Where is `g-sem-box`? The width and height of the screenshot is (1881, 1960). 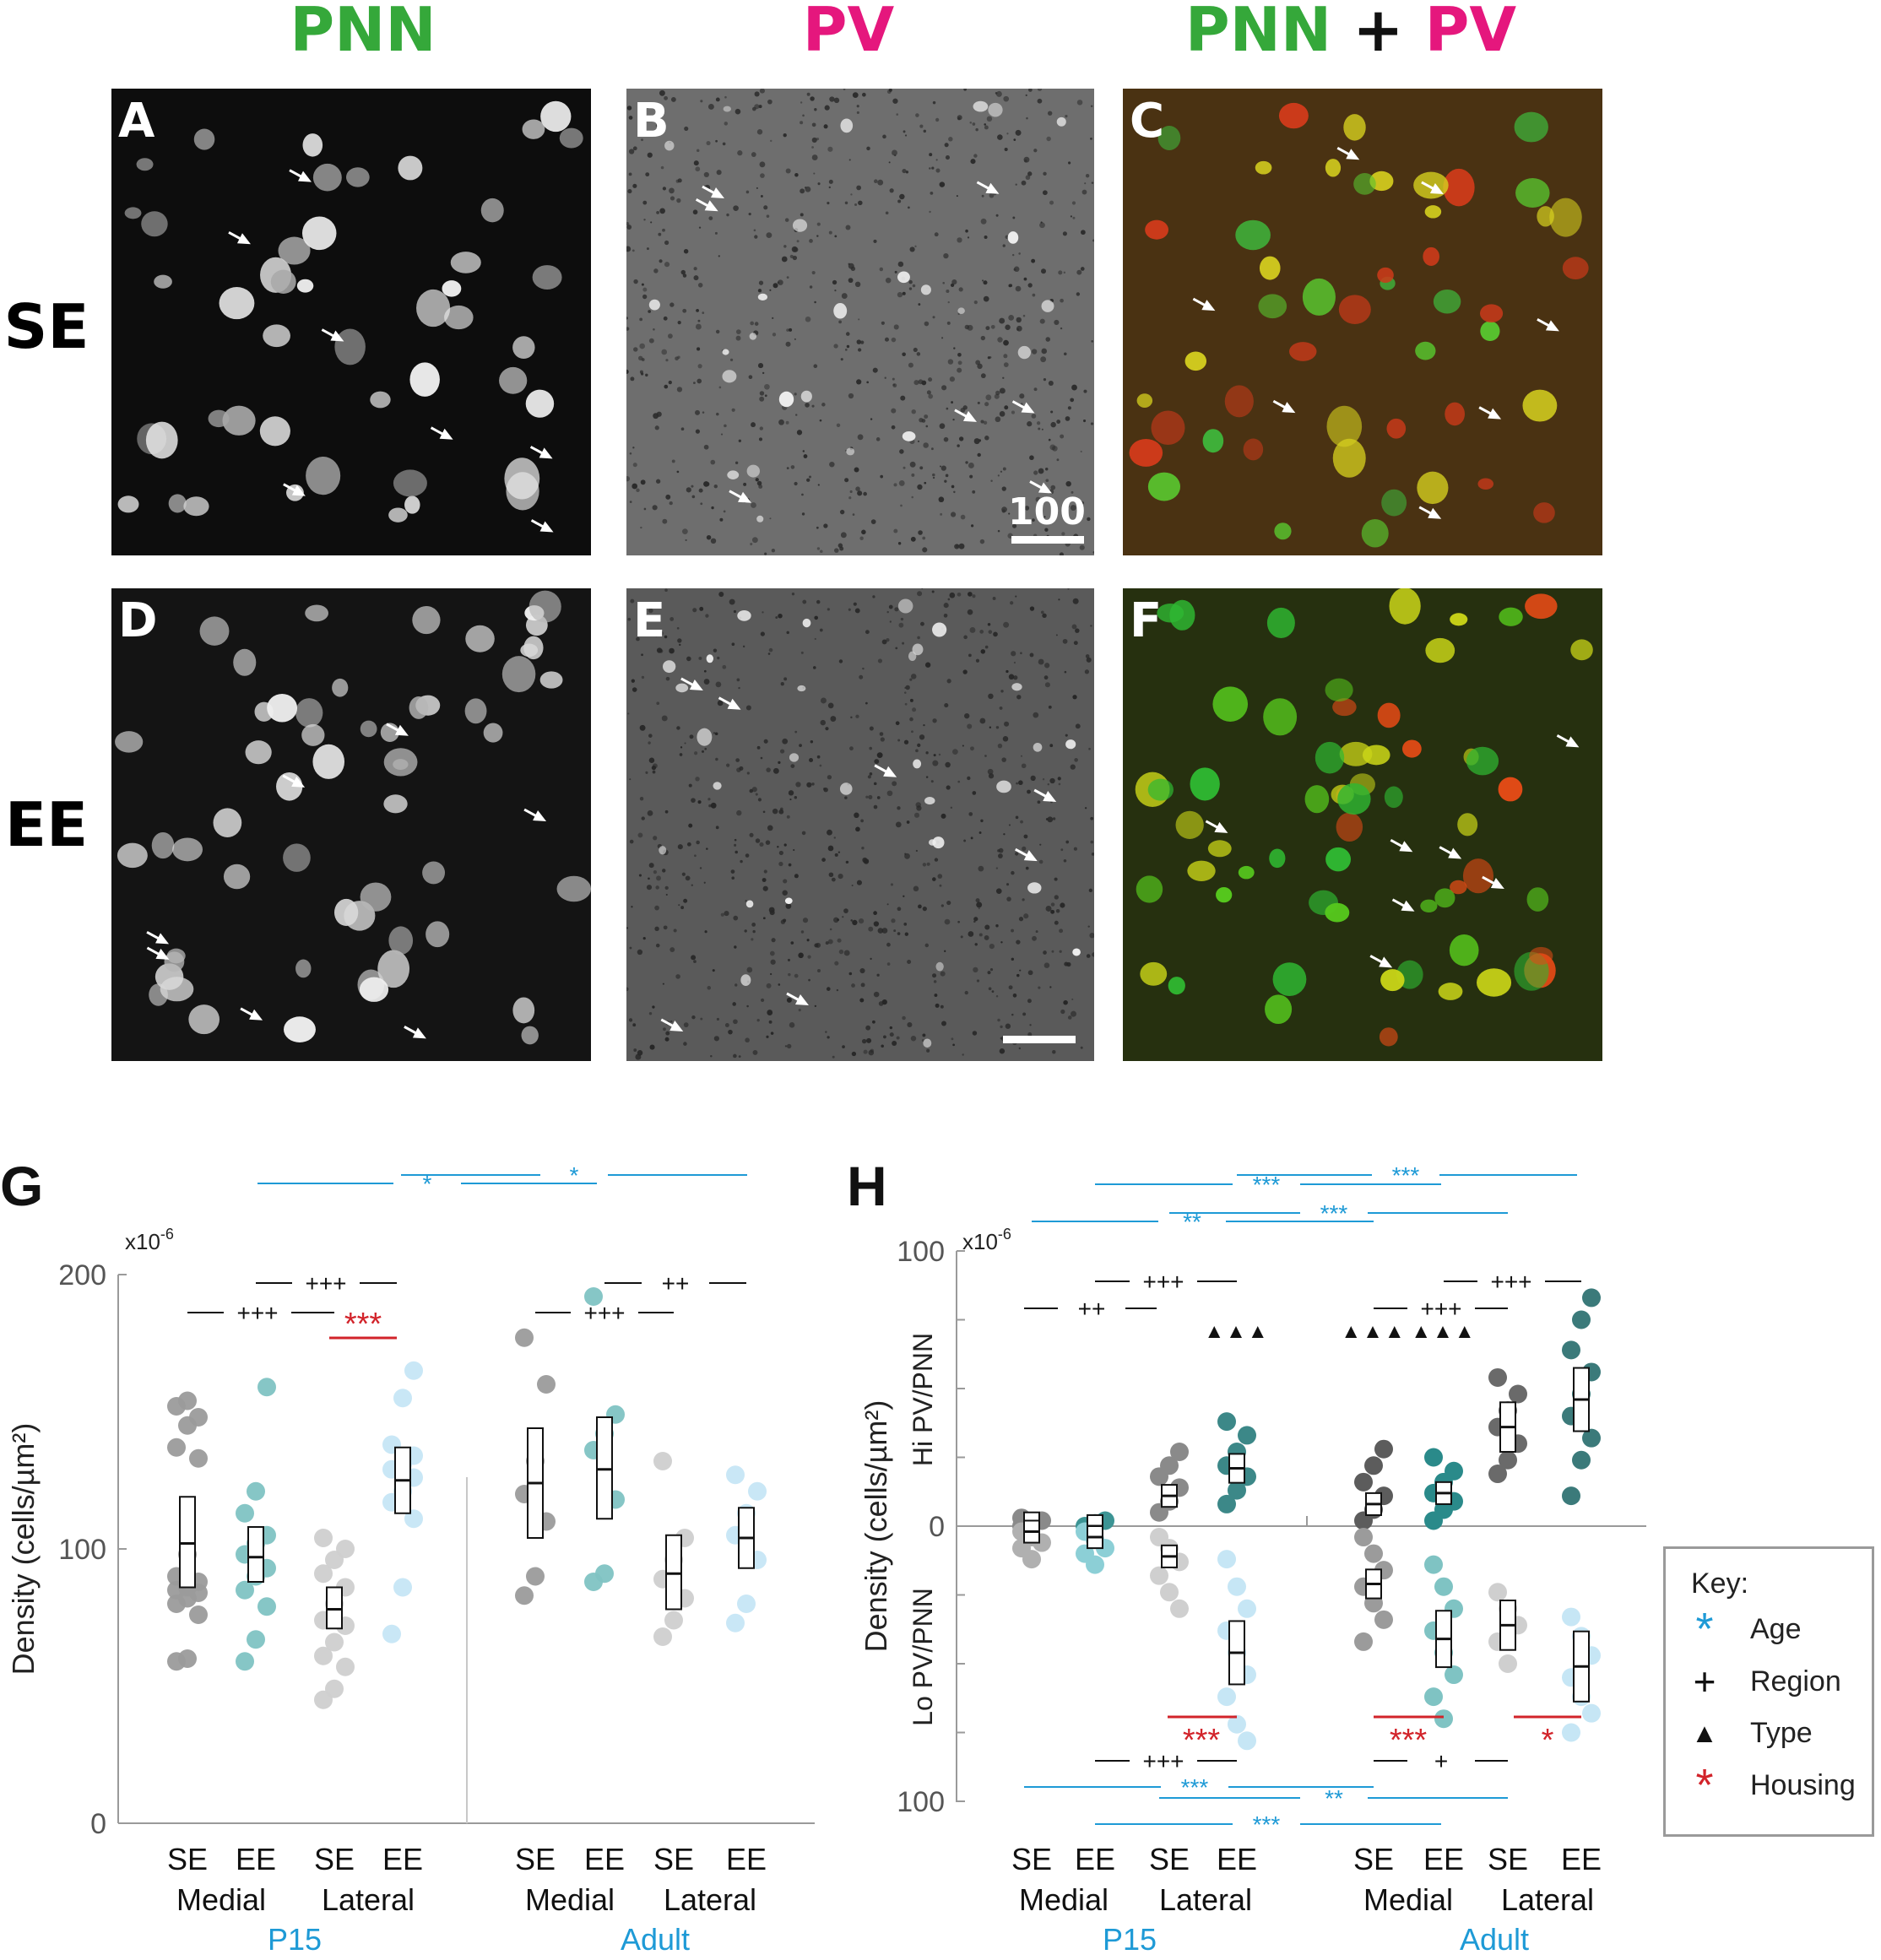 g-sem-box is located at coordinates (255, 1554).